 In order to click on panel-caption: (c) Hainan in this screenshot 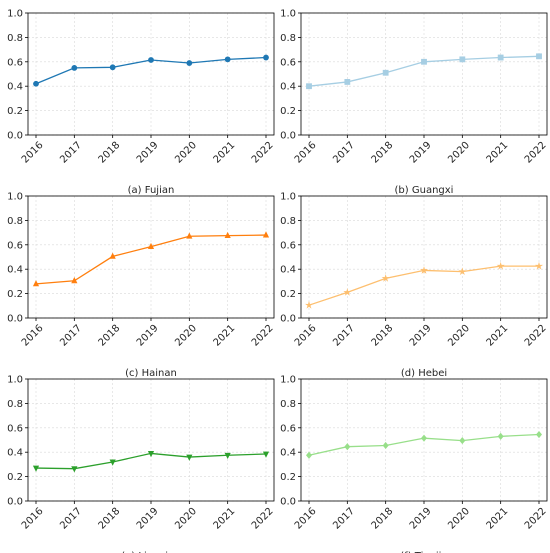, I will do `click(151, 373)`.